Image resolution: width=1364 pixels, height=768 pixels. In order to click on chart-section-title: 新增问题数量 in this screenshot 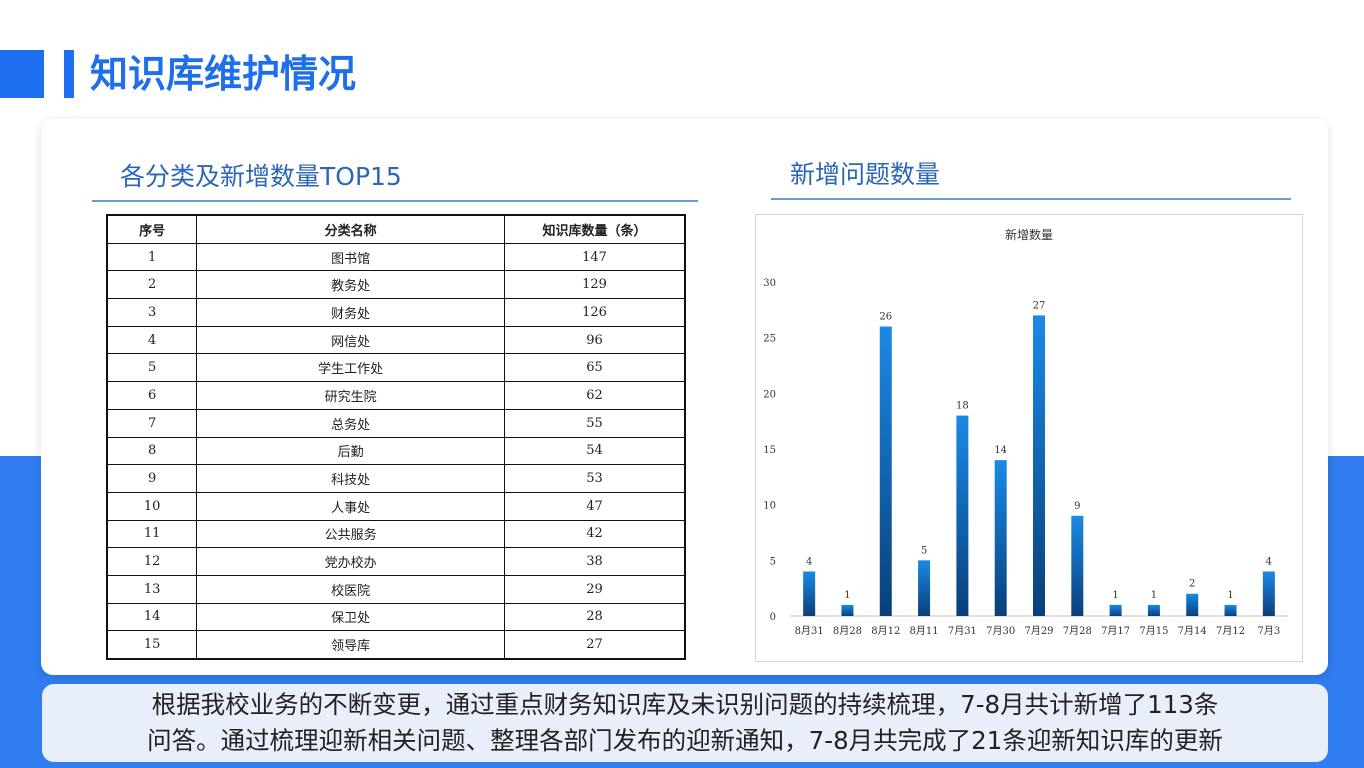, I will do `click(865, 174)`.